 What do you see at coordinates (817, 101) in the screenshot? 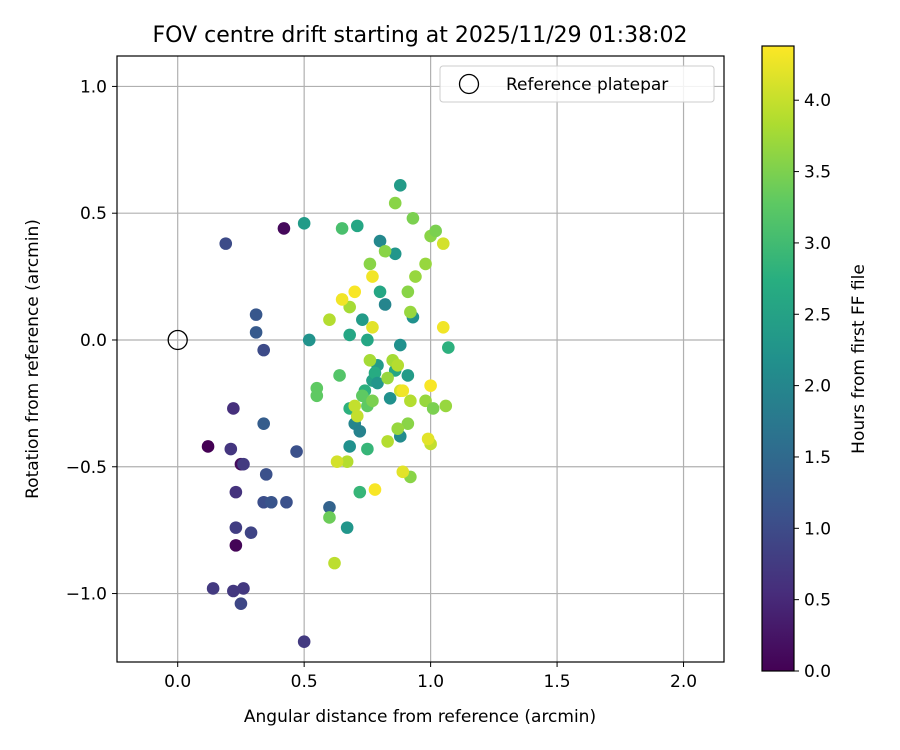
I see `colorbar-tick-label: 4.0` at bounding box center [817, 101].